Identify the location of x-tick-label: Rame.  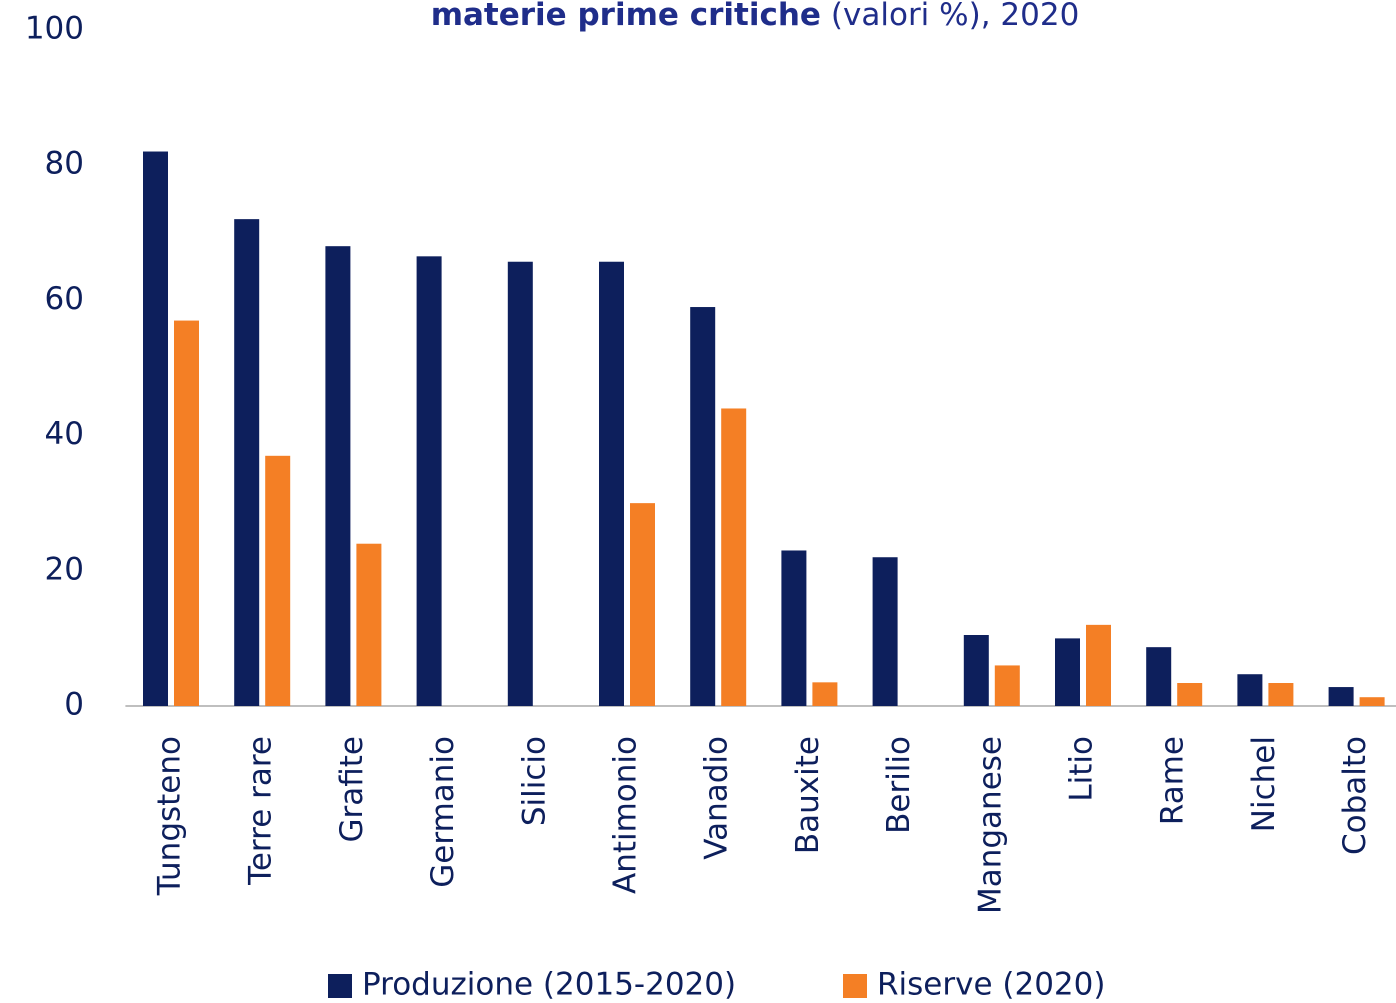
(1173, 780).